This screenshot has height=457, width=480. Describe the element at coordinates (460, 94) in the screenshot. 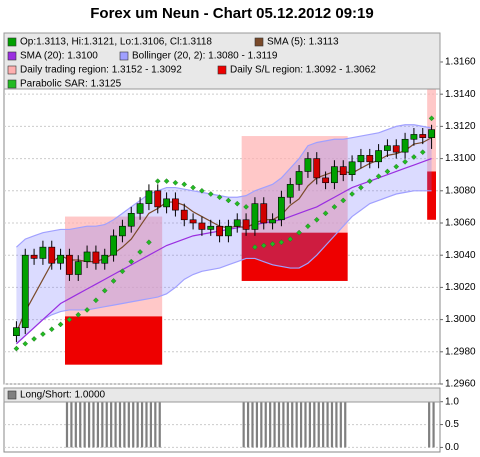

I see `y-tick-label: 1.3140` at that location.